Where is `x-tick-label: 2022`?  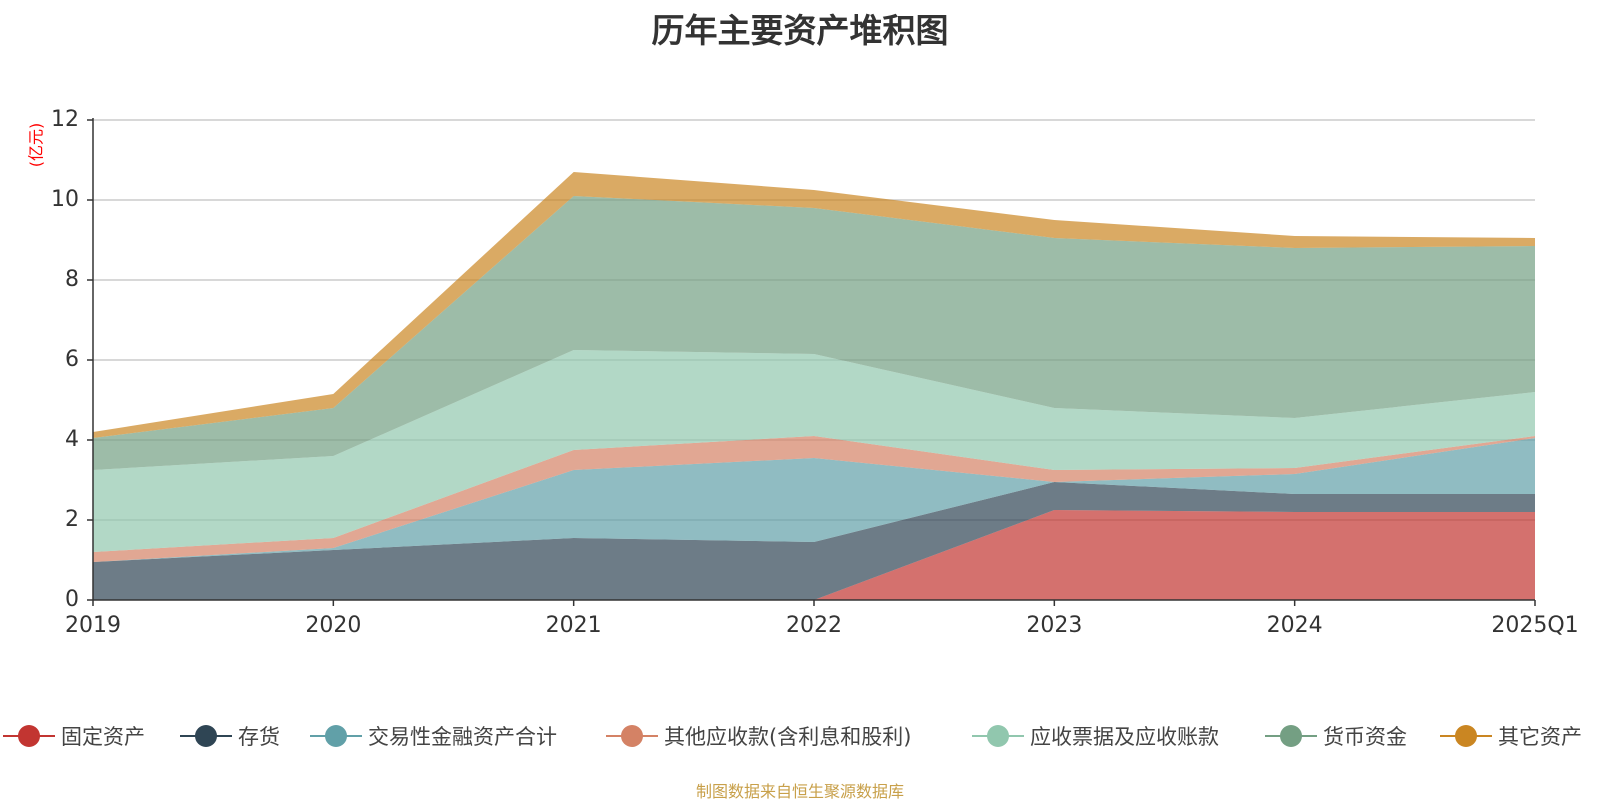
x-tick-label: 2022 is located at coordinates (814, 625).